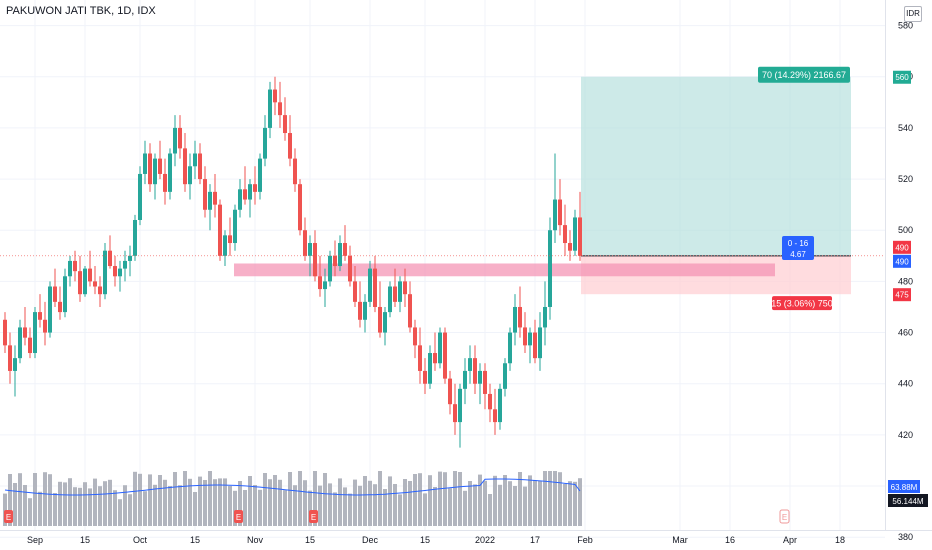 Image resolution: width=932 pixels, height=550 pixels. I want to click on currency-badge: IDR, so click(913, 14).